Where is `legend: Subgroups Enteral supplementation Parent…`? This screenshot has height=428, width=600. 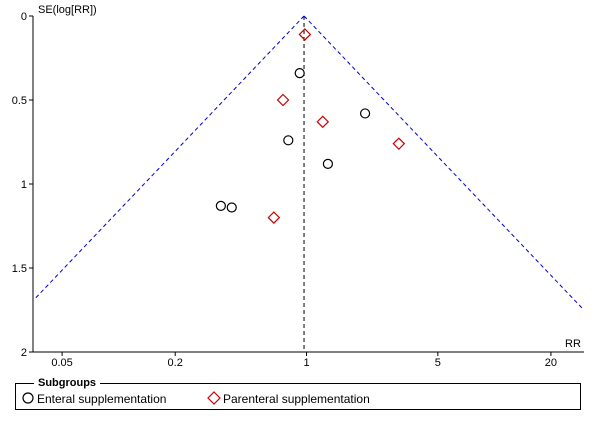
legend: Subgroups Enteral supplementation Parent… is located at coordinates (298, 393).